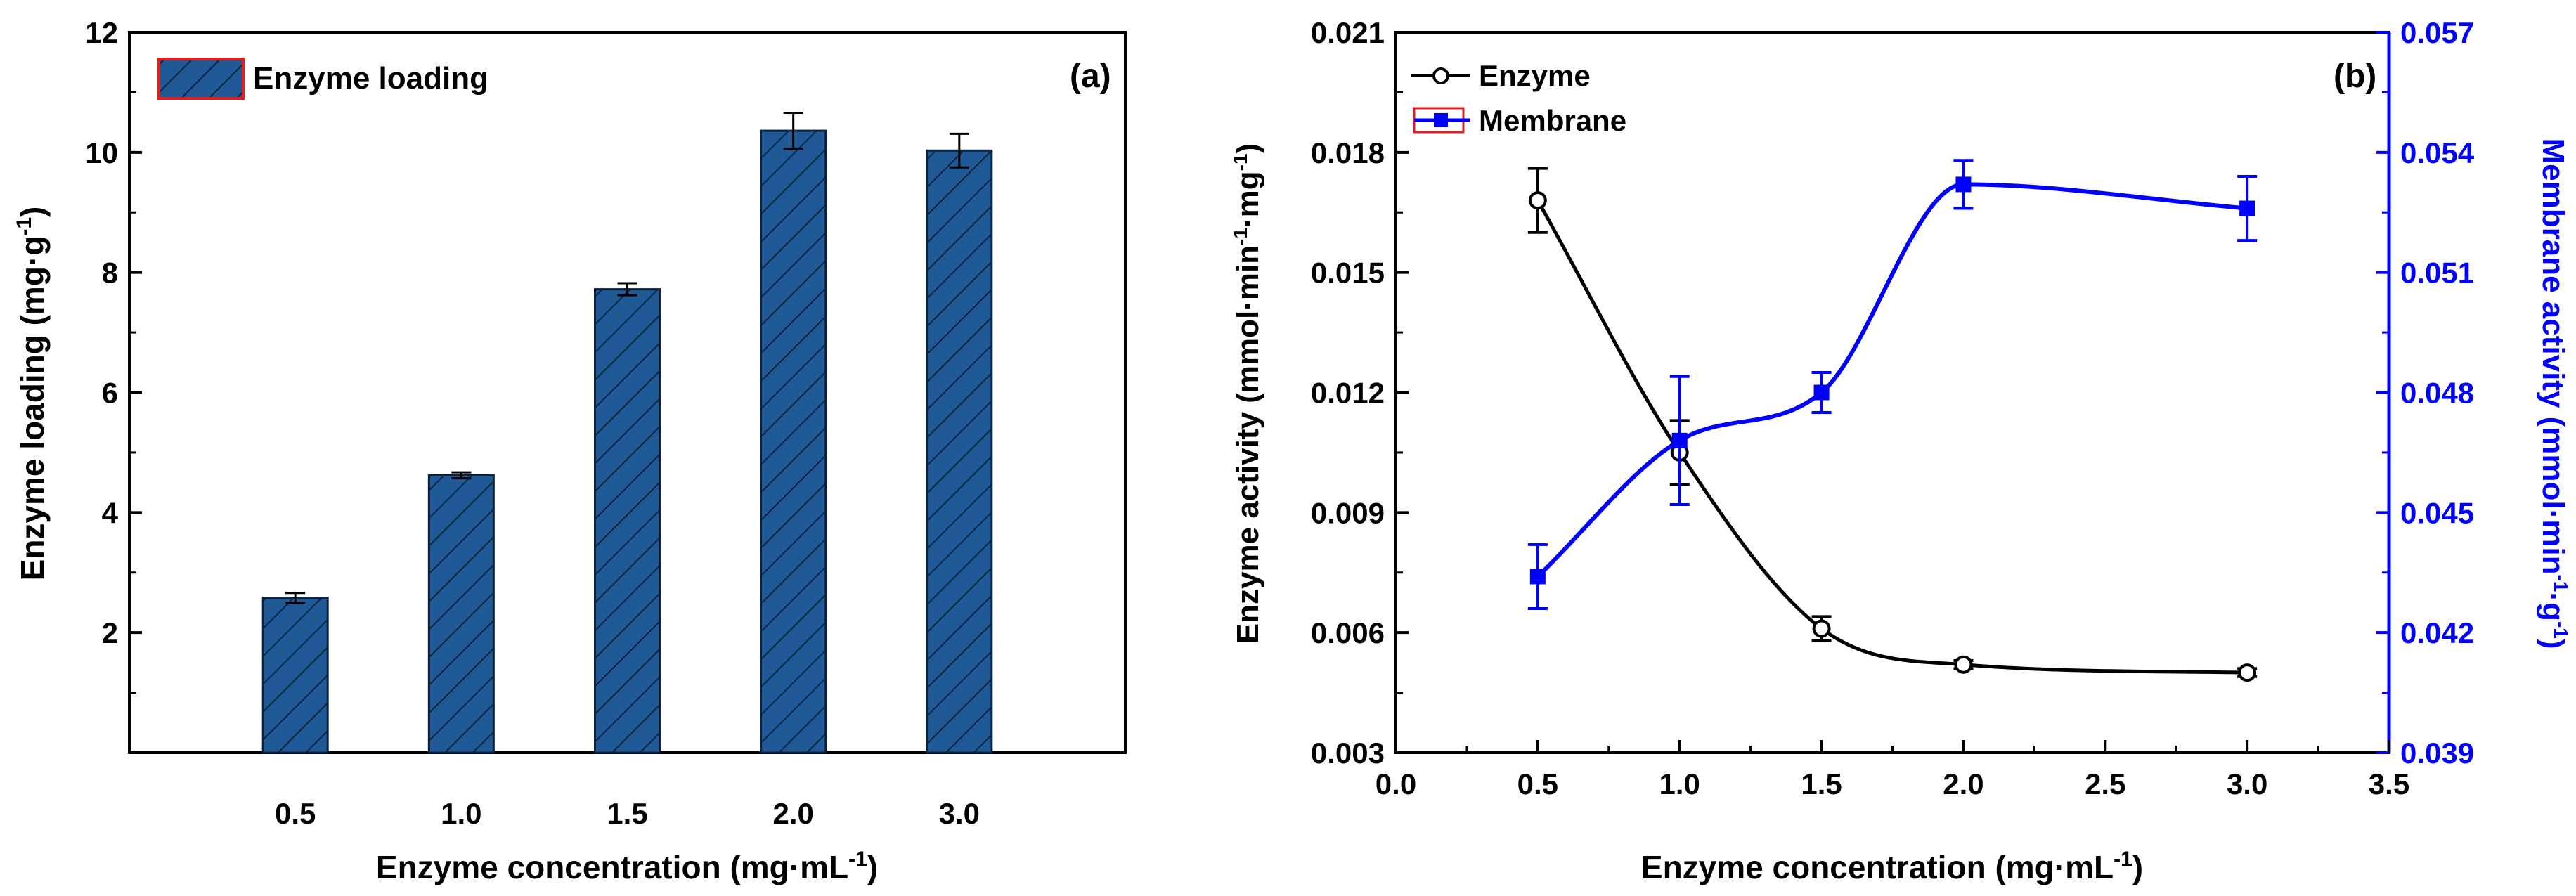 This screenshot has height=896, width=2576. What do you see at coordinates (1348, 273) in the screenshot?
I see `panel-b-left-y-tick-label: 0.015` at bounding box center [1348, 273].